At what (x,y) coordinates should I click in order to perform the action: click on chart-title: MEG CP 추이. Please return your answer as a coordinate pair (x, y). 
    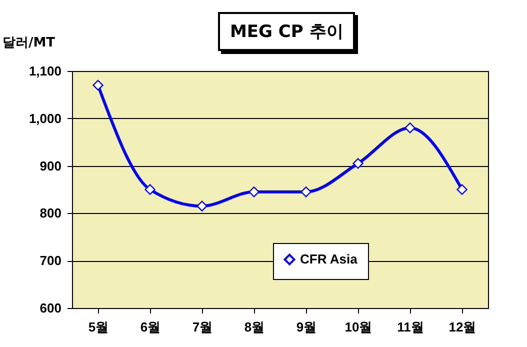
    Looking at the image, I should click on (287, 31).